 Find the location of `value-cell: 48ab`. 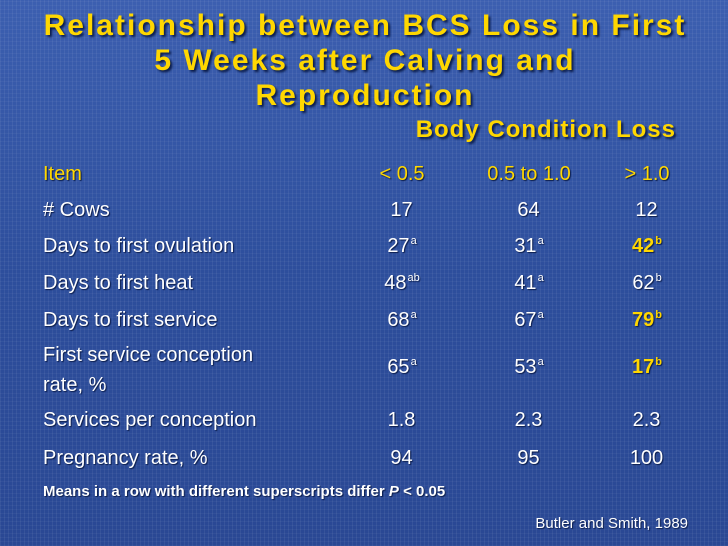

value-cell: 48ab is located at coordinates (402, 283).